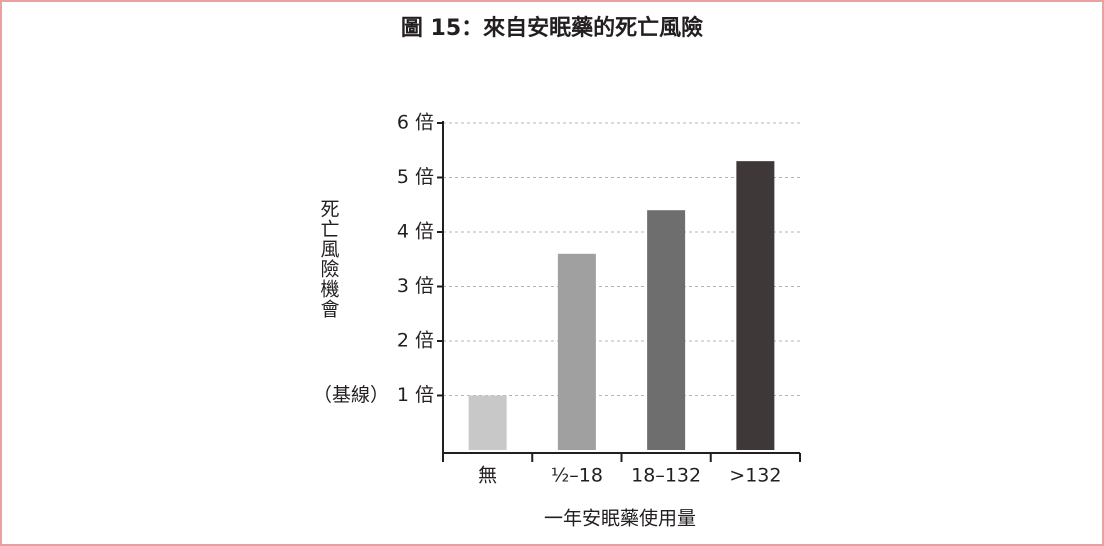 The height and width of the screenshot is (546, 1104). I want to click on x-tick-label: ½–18, so click(577, 476).